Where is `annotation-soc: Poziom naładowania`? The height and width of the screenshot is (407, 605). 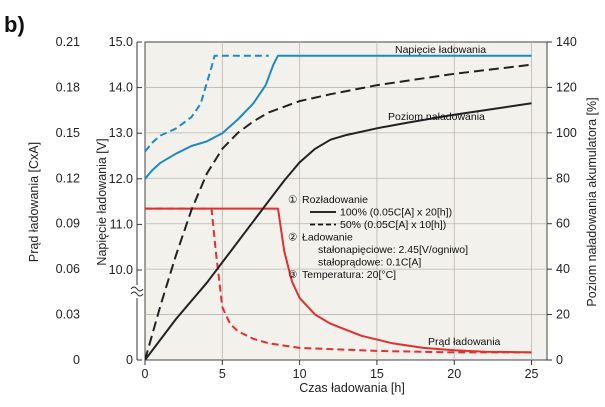 annotation-soc: Poziom naładowania is located at coordinates (436, 117).